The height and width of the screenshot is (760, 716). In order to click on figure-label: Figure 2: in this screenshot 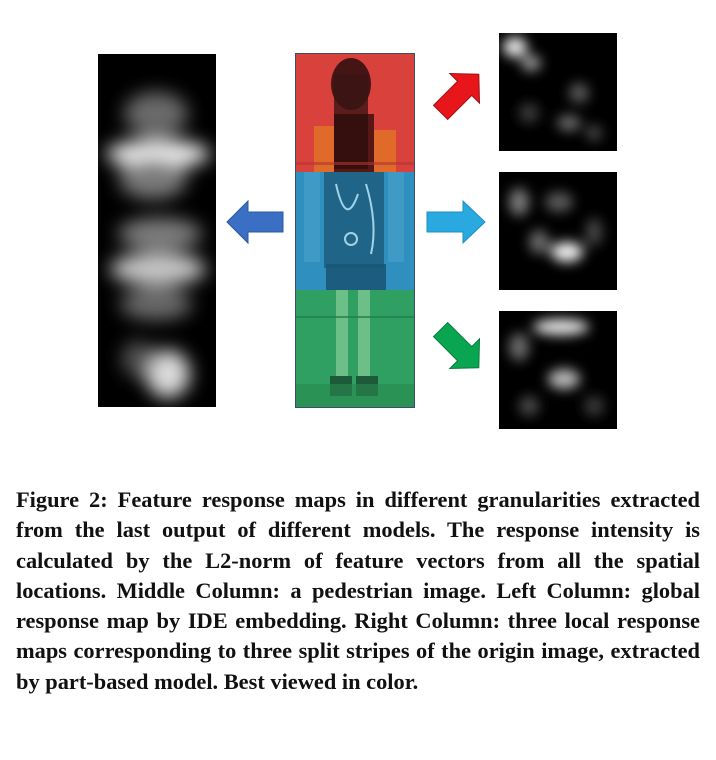, I will do `click(62, 499)`.